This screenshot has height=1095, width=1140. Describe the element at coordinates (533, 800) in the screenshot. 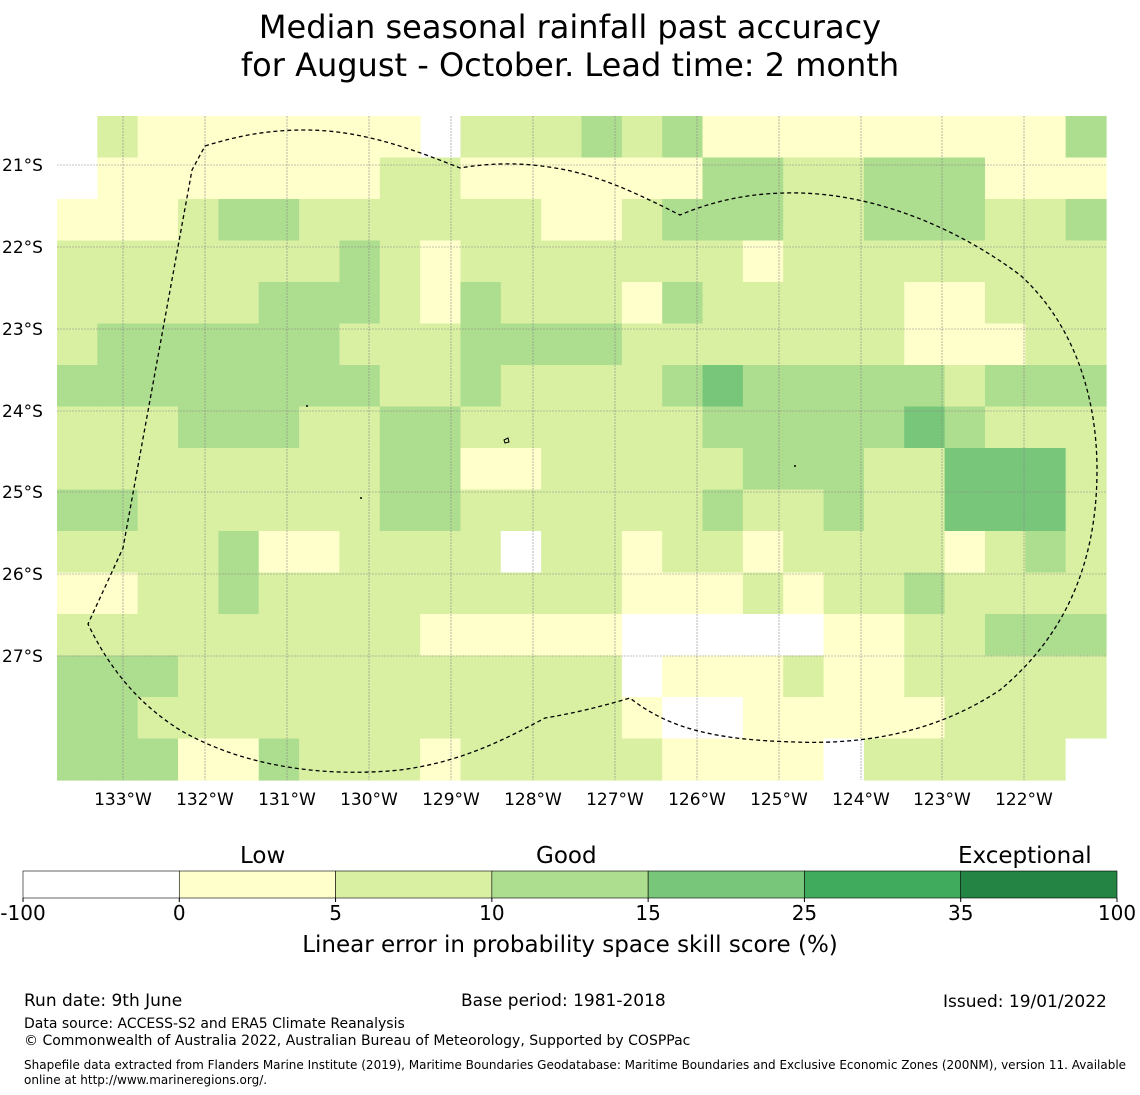

I see `lon-label: 128°W` at that location.